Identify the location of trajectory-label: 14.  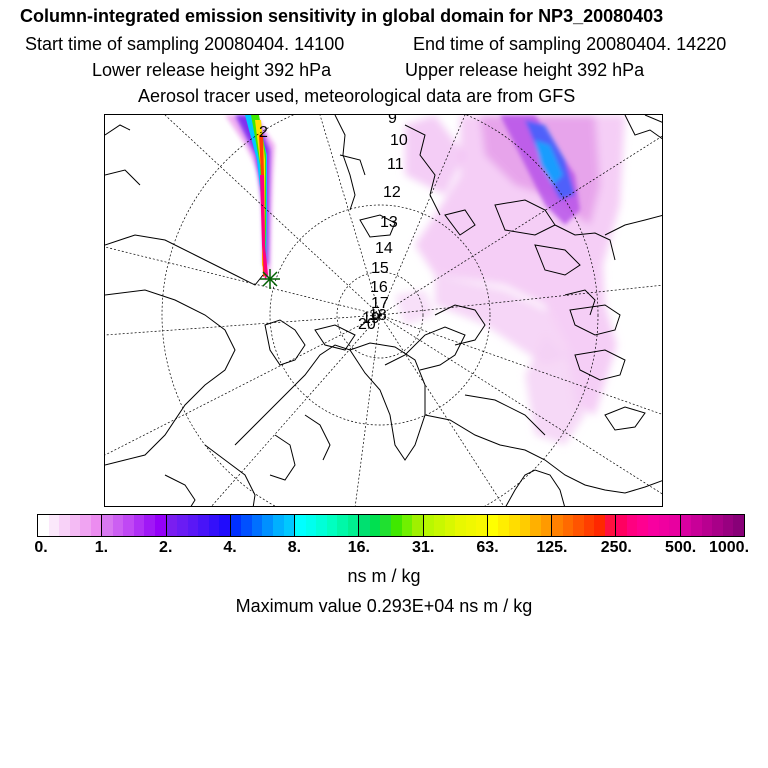
(384, 248).